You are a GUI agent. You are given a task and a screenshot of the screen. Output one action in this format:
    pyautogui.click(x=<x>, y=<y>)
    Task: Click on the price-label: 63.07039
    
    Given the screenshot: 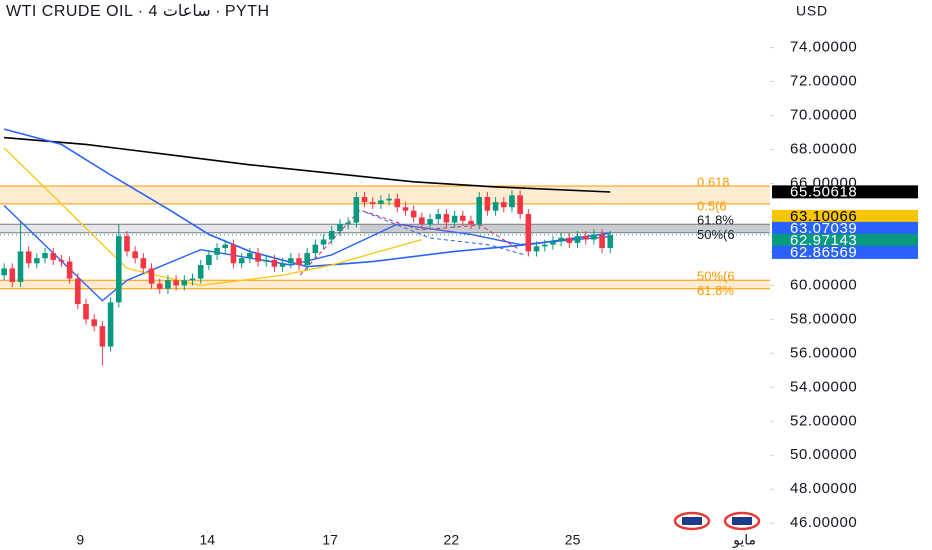 What is the action you would take?
    pyautogui.click(x=823, y=228)
    